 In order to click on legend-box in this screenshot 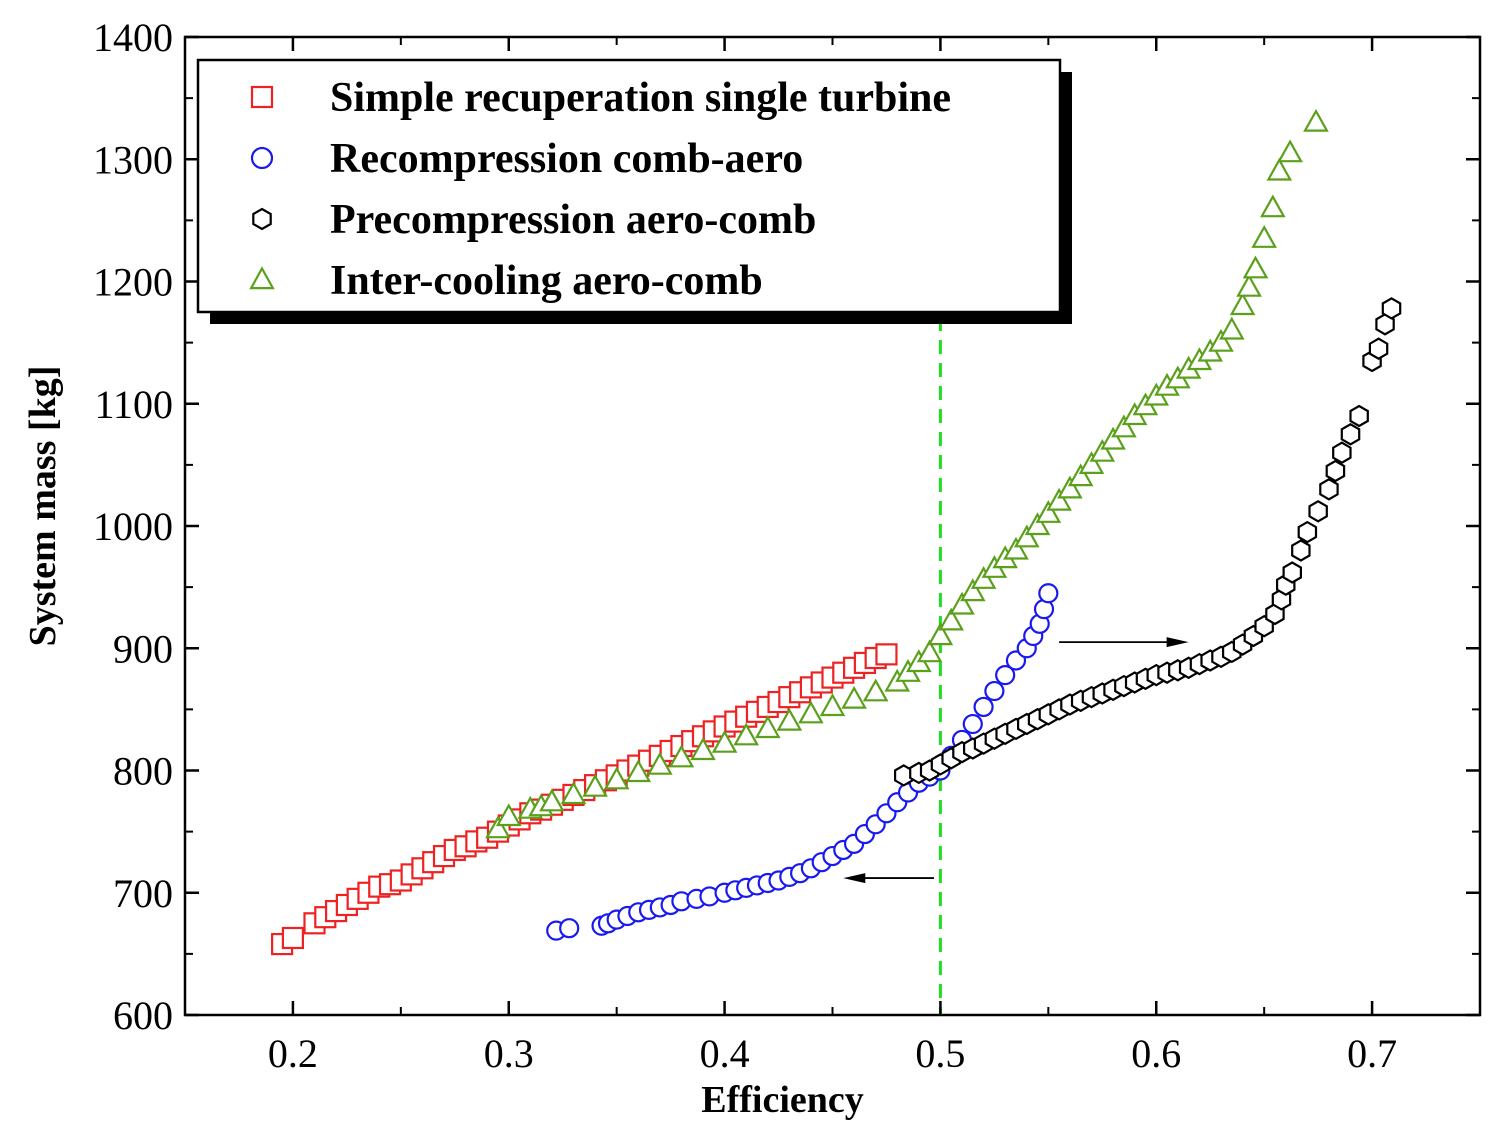, I will do `click(629, 186)`.